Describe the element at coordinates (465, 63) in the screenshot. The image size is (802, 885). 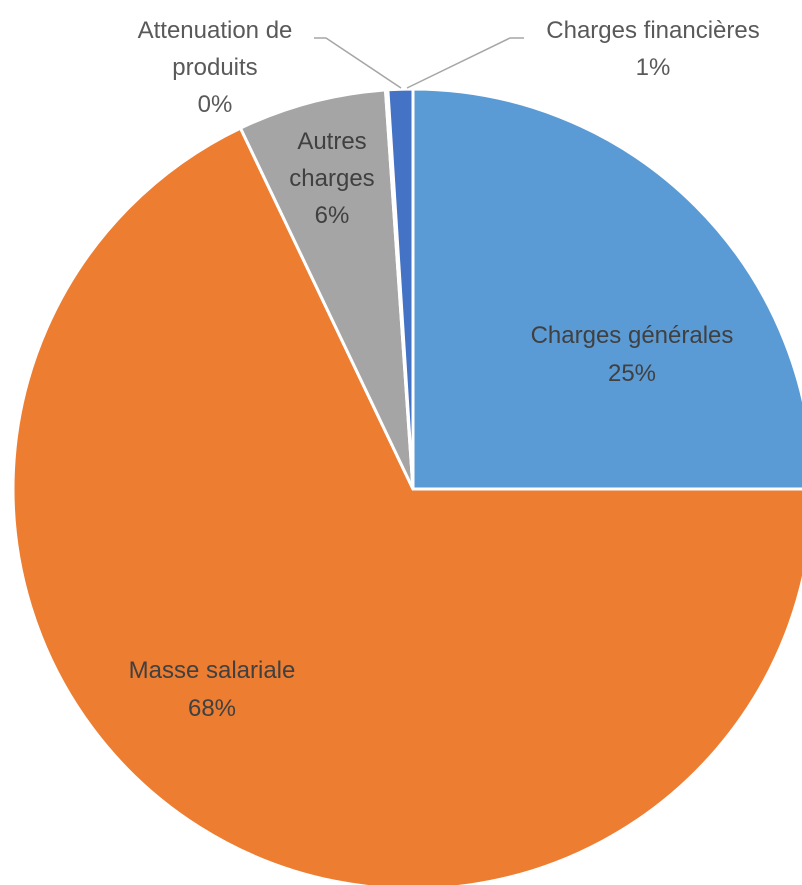
I see `leader-line-financieres` at that location.